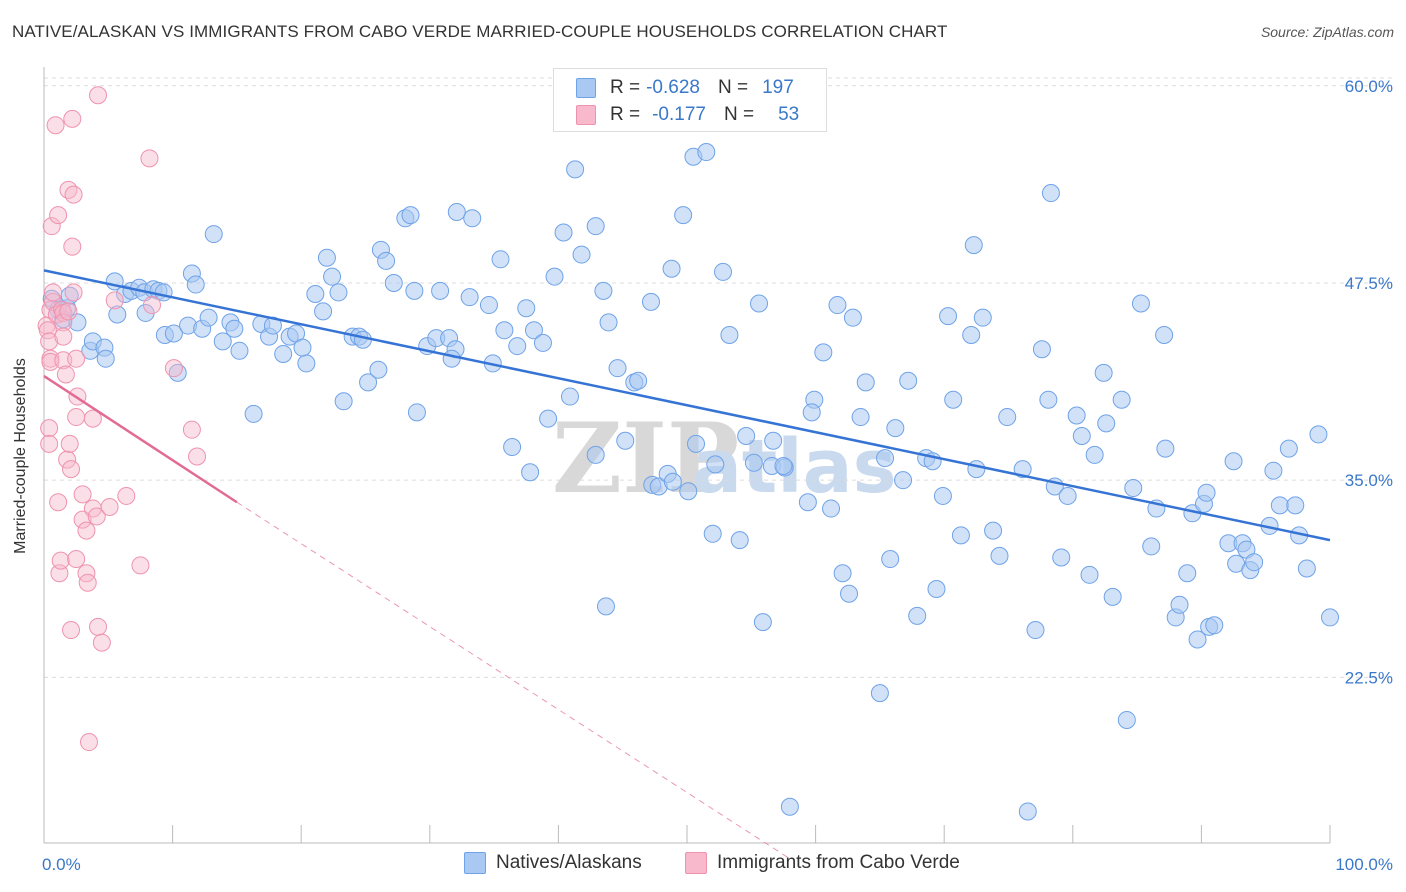  What do you see at coordinates (822, 863) in the screenshot?
I see `bottom-legend-cabo-verde: Immigrants from Cabo Verde` at bounding box center [822, 863].